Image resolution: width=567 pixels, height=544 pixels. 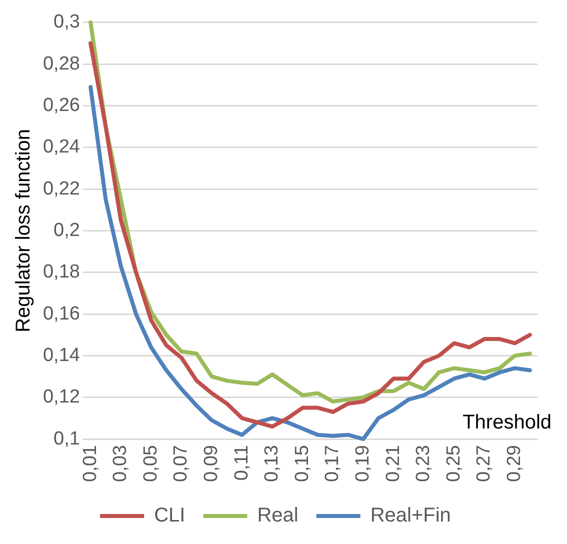 I want to click on x-axis-title: Threshold, so click(x=507, y=423).